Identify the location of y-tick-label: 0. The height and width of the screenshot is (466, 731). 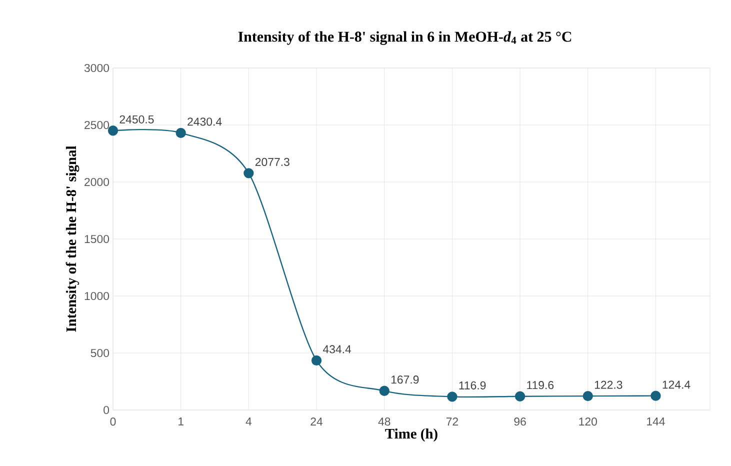
(107, 410).